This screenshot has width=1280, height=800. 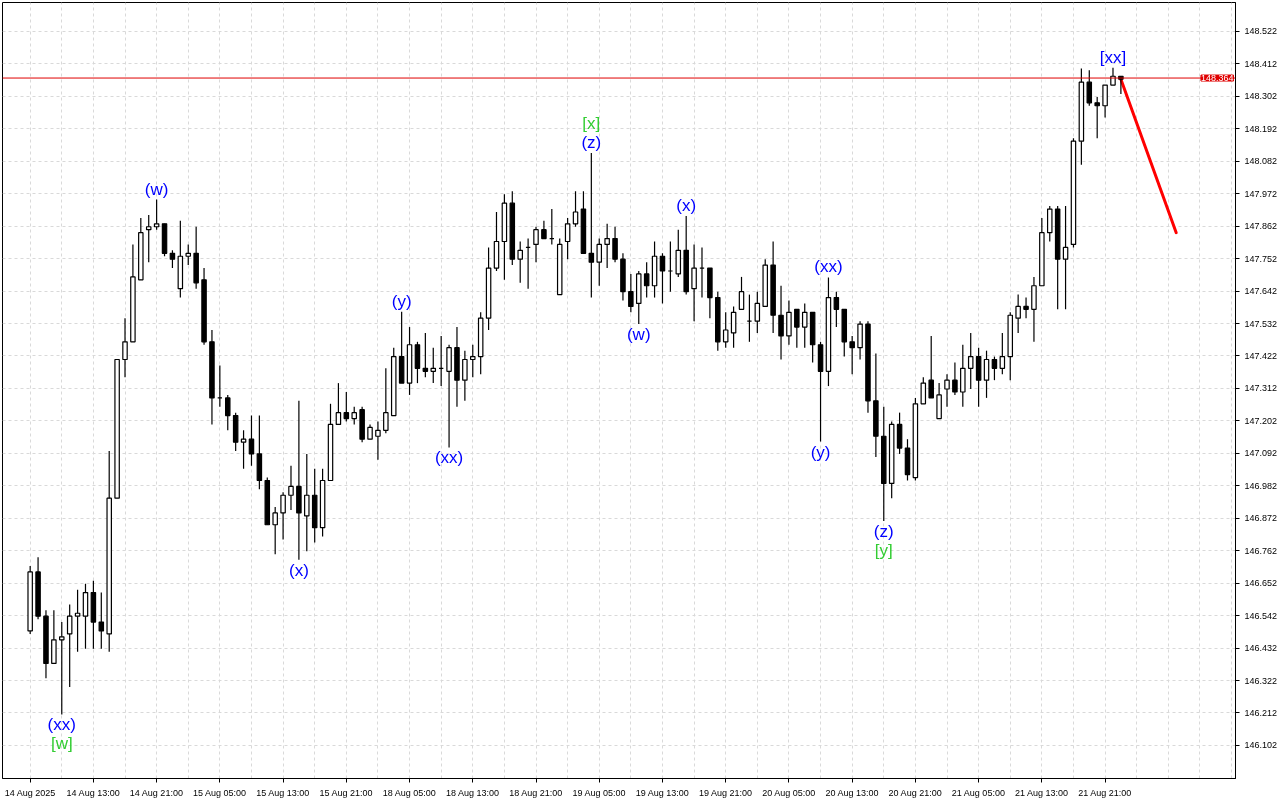 What do you see at coordinates (1261, 648) in the screenshot?
I see `y-tick-label: 146.432` at bounding box center [1261, 648].